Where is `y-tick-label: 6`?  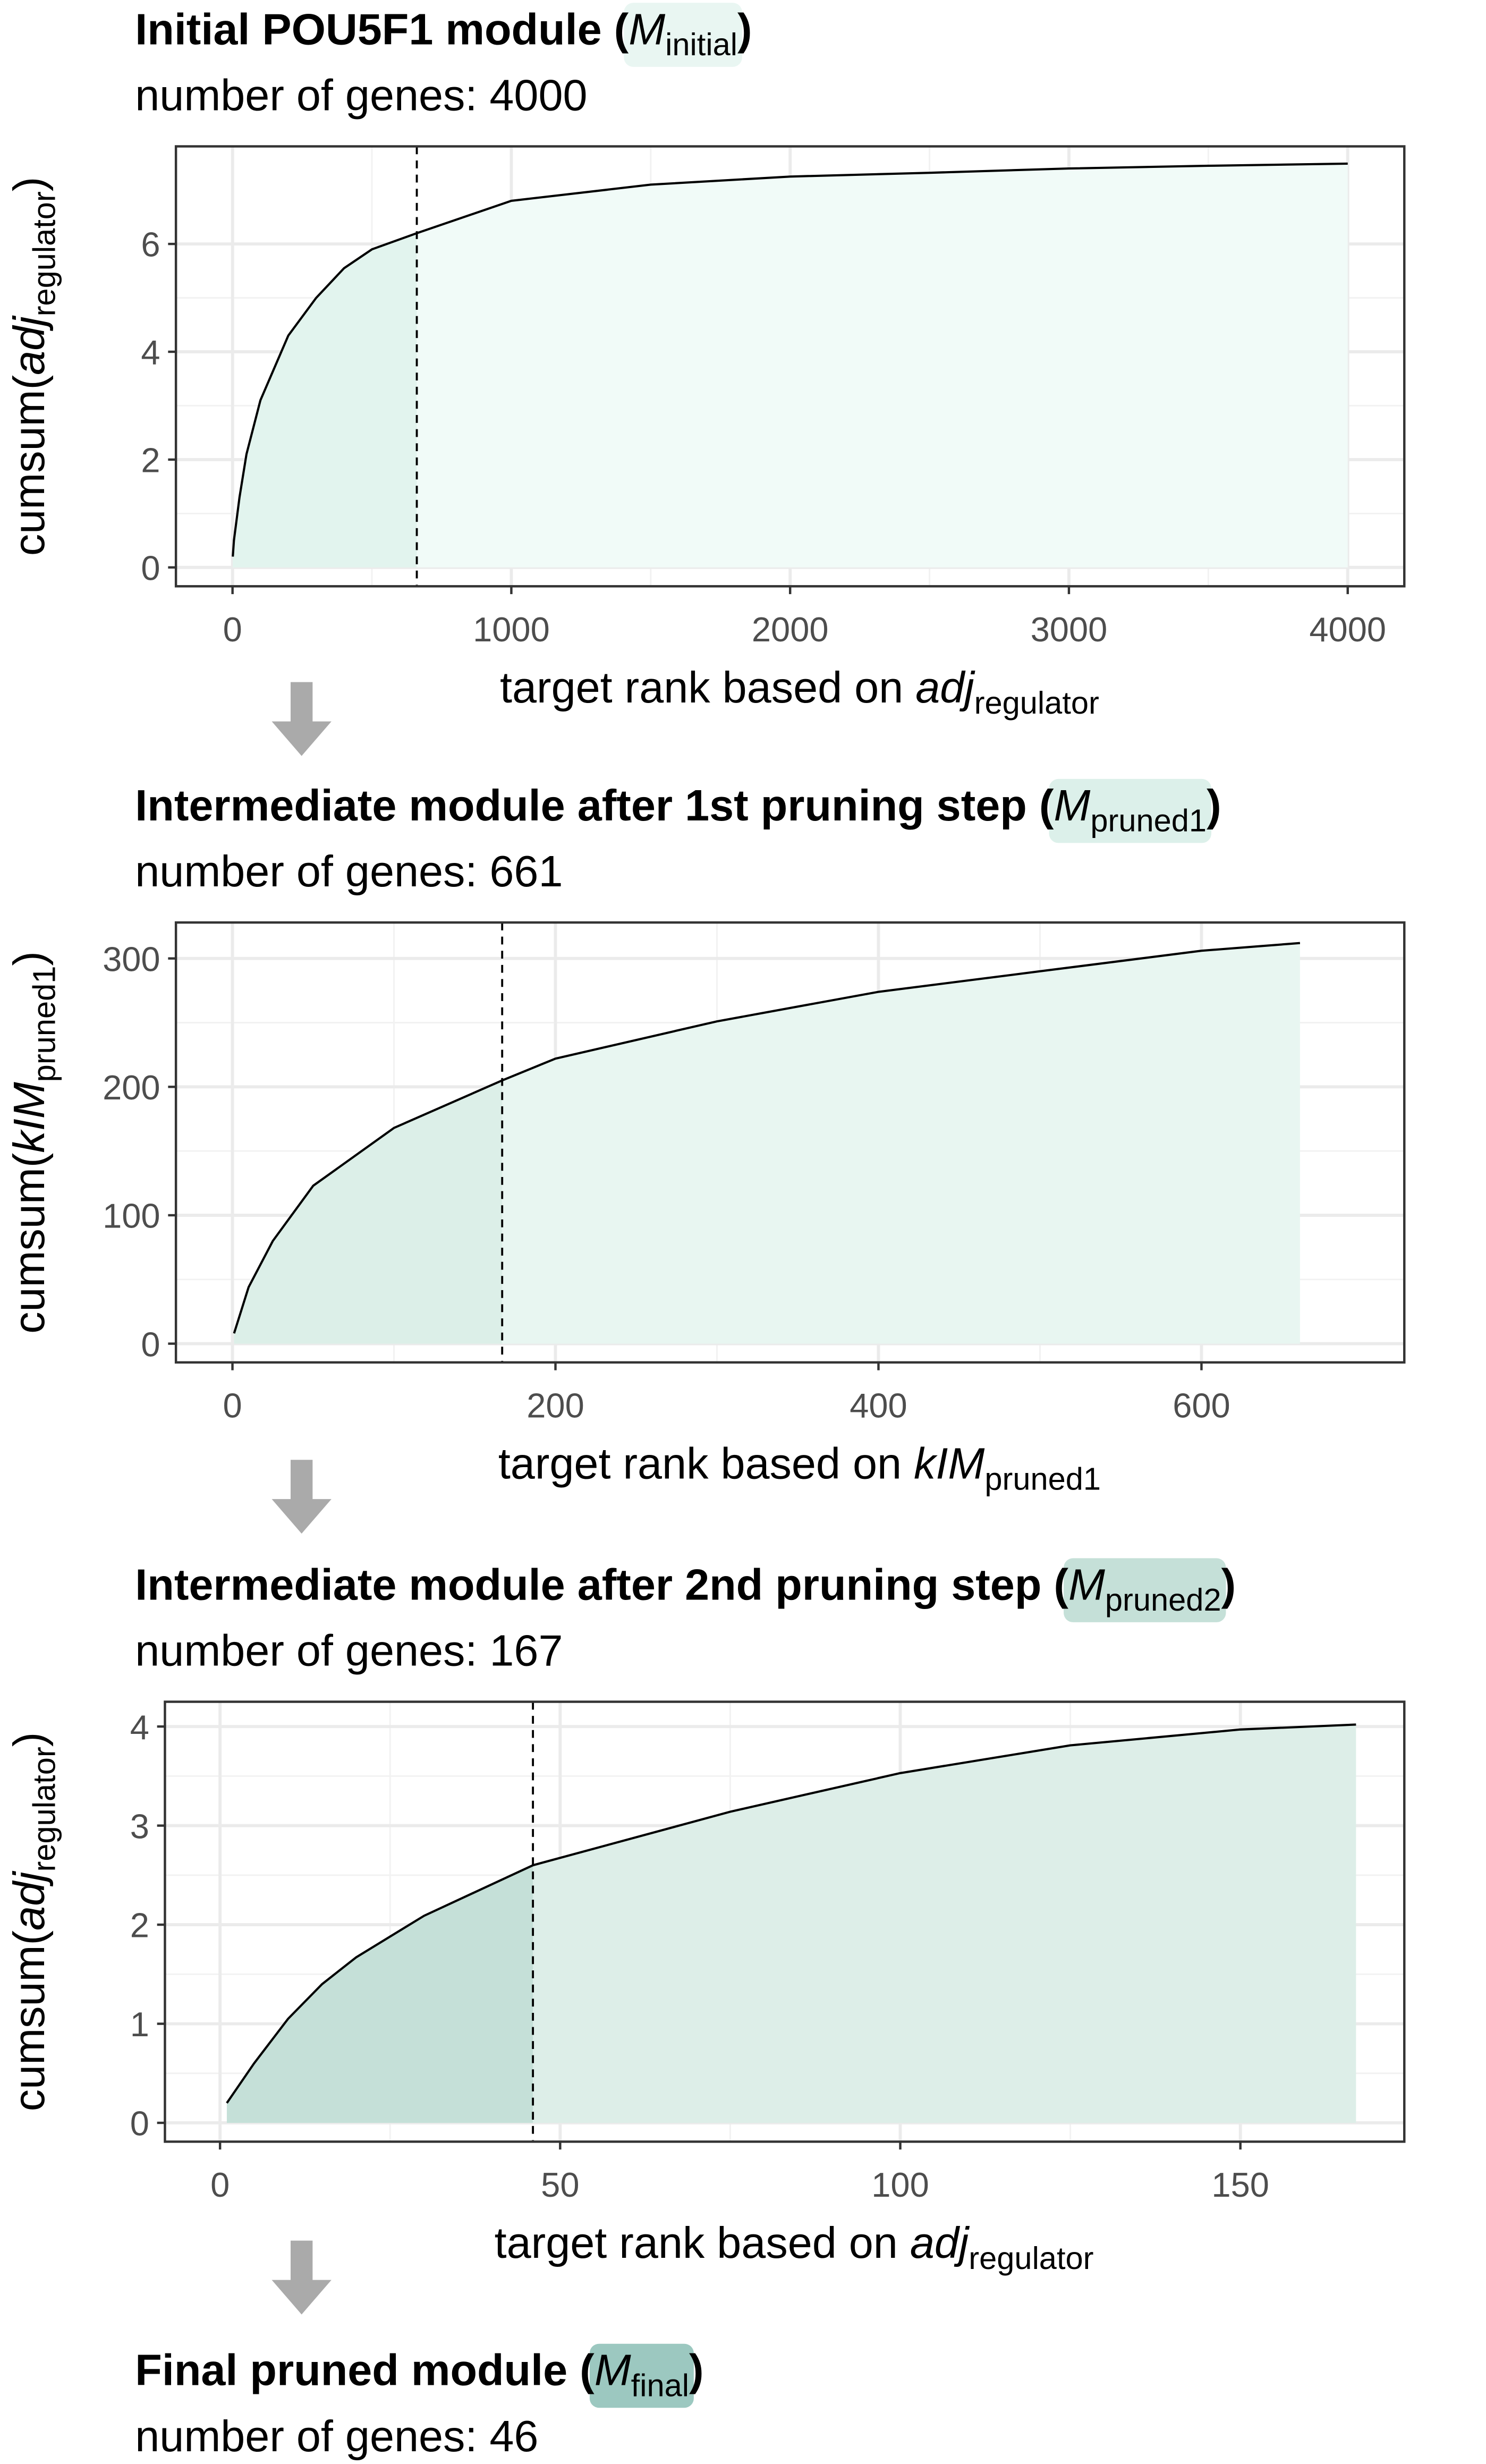
y-tick-label: 6 is located at coordinates (150, 244).